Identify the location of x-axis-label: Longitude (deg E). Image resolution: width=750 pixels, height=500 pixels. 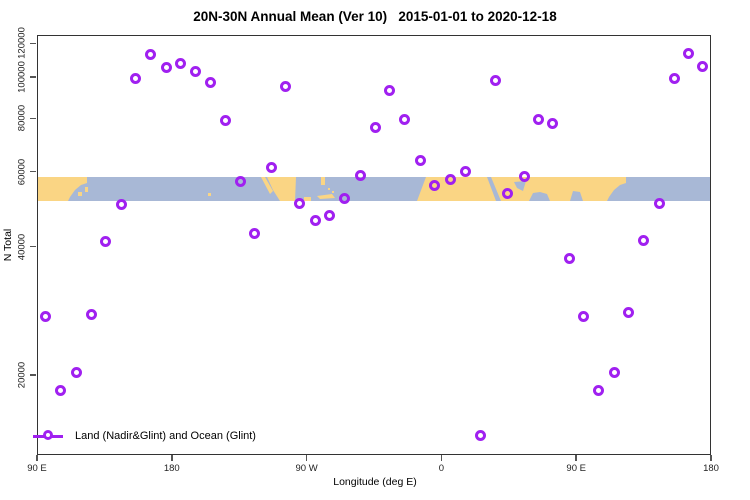
(375, 482).